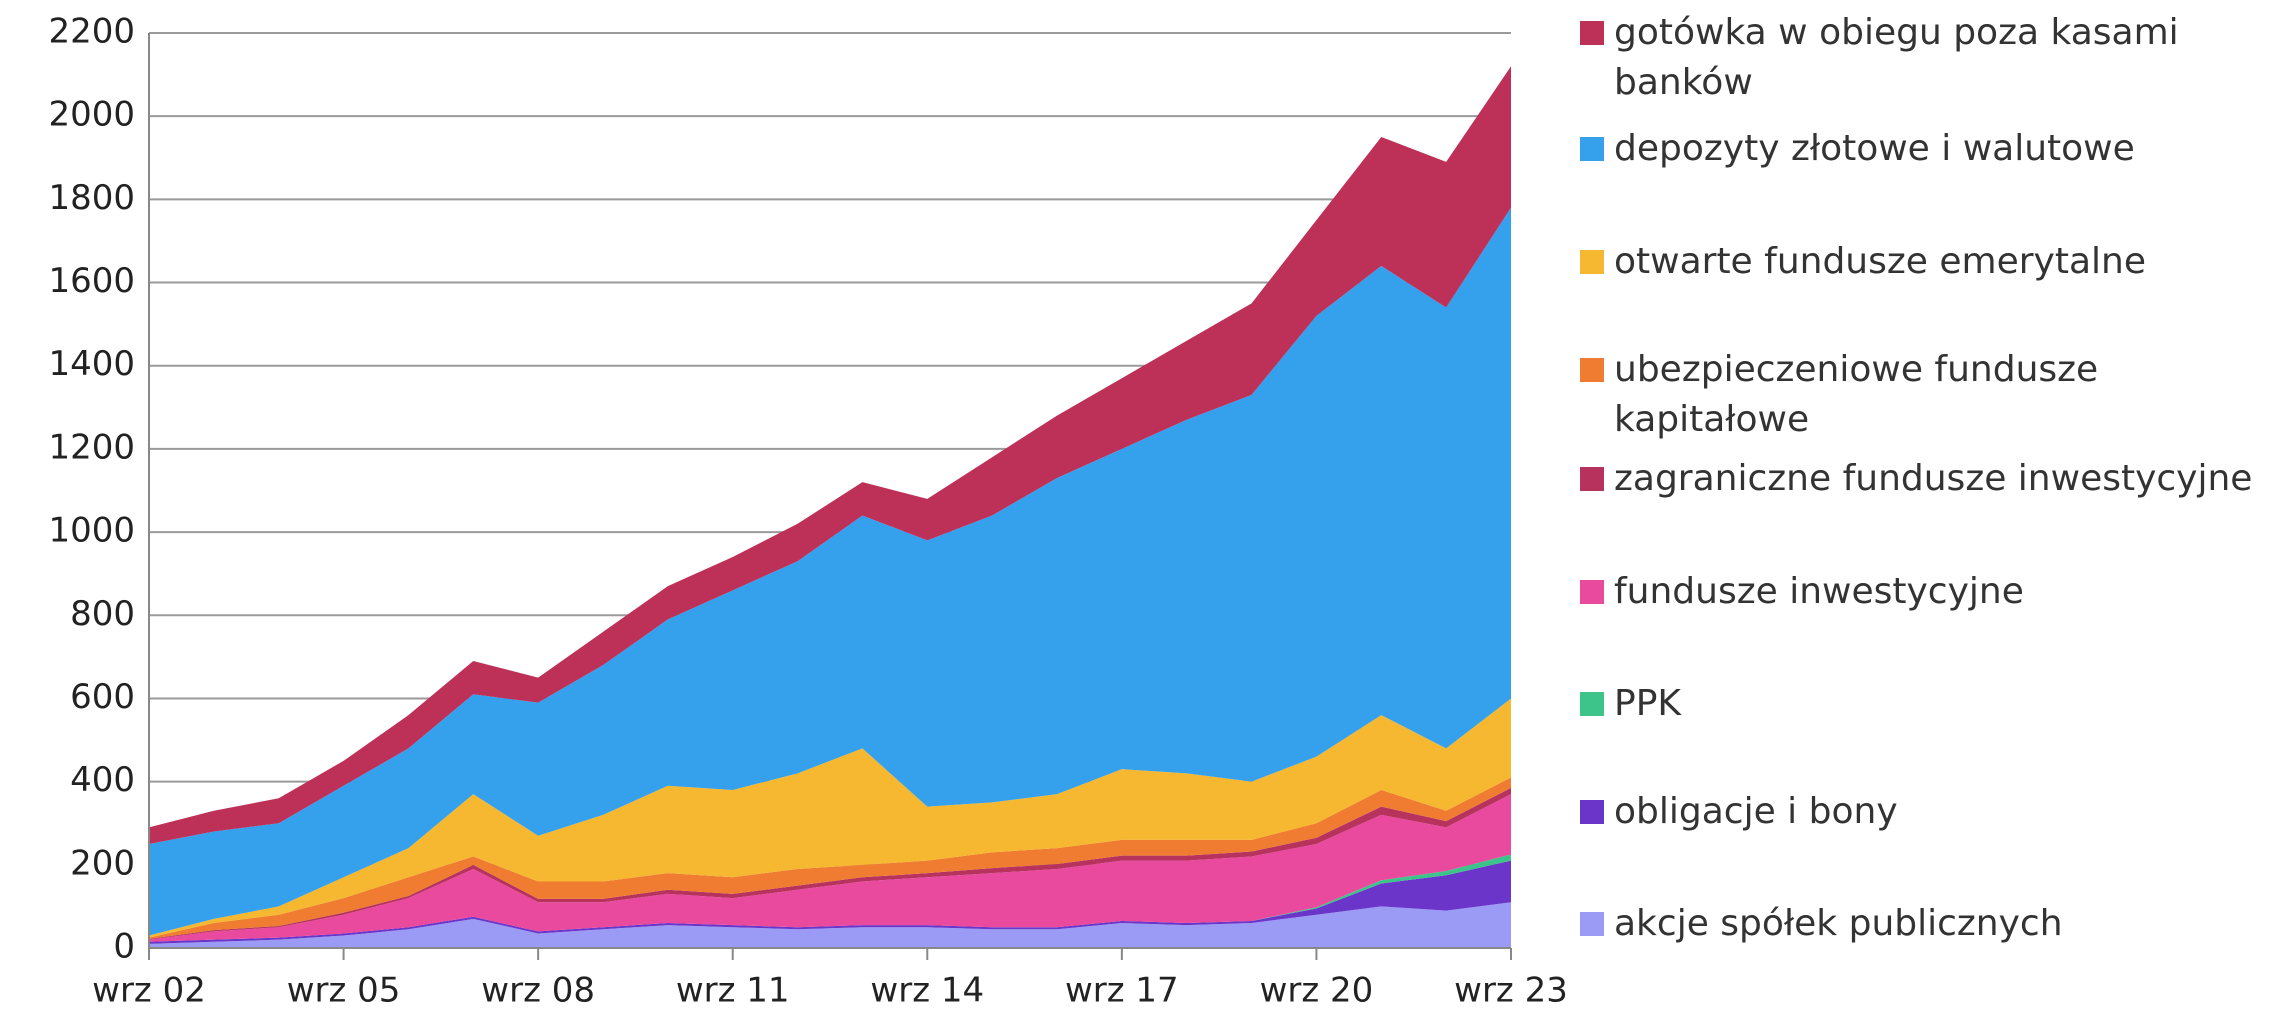 The height and width of the screenshot is (1011, 2272). Describe the element at coordinates (91, 364) in the screenshot. I see `y-tick-label: 1400` at that location.